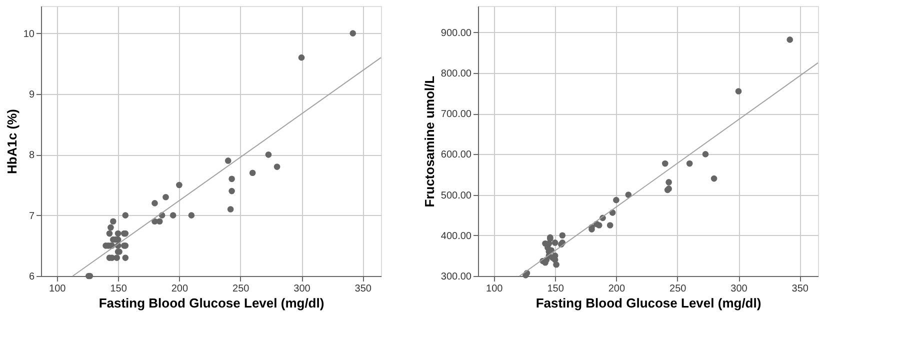 This screenshot has width=911, height=351. I want to click on y-tick-label: 300.00, so click(456, 277).